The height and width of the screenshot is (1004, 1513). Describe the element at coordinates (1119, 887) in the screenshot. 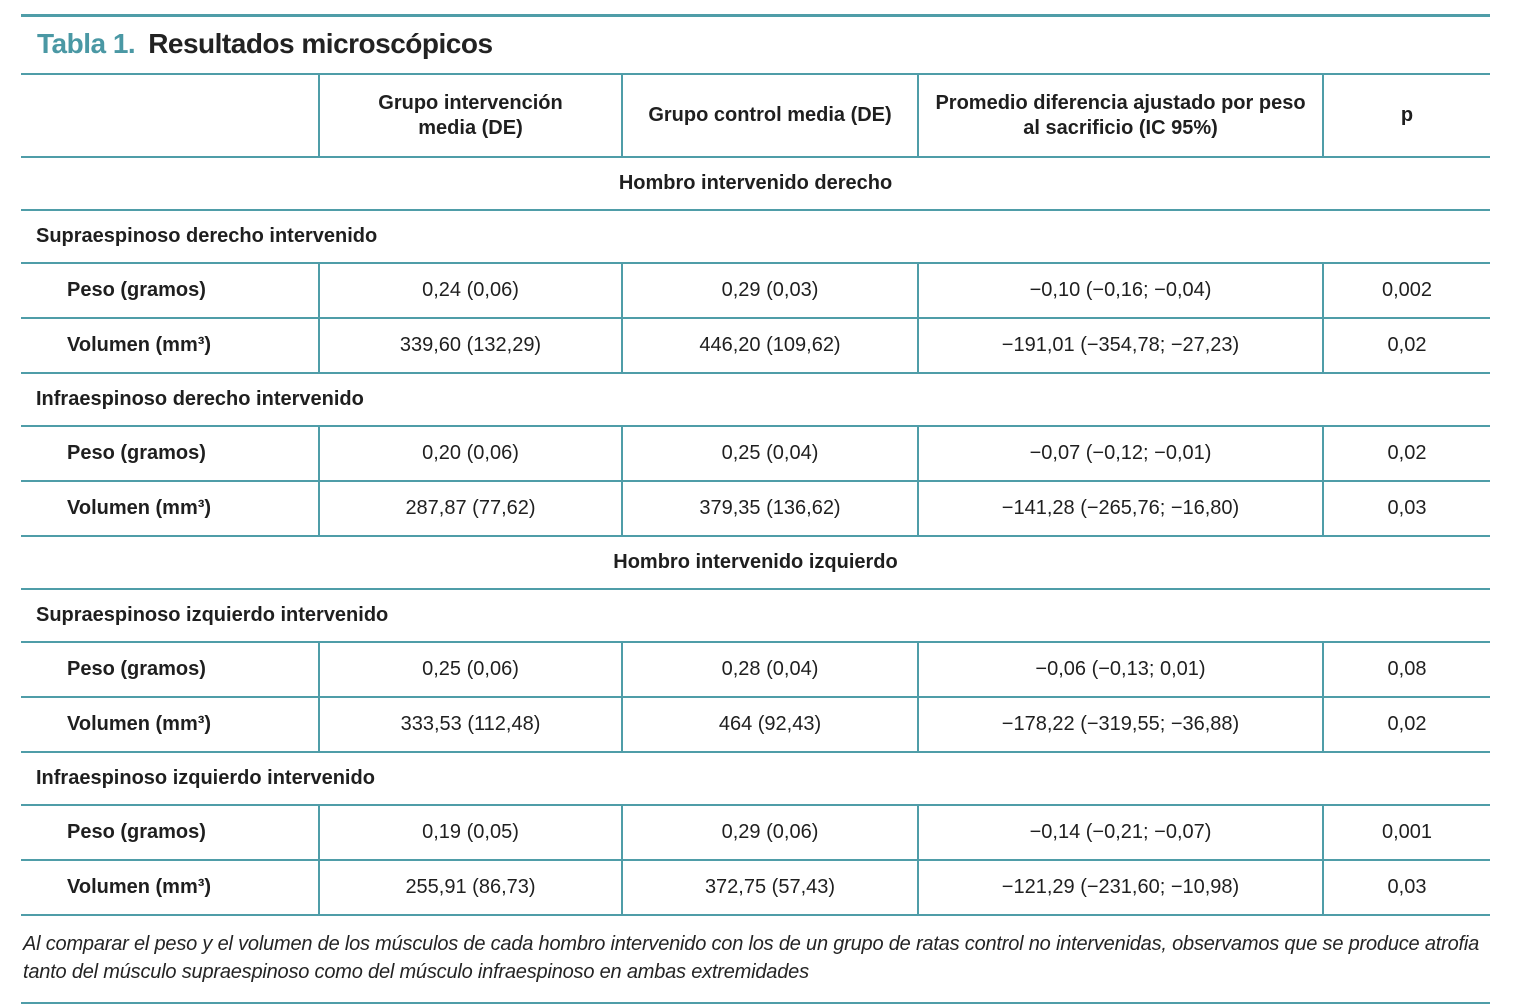

I see `cell-adjusted-difference: −121,29 (−231,60; −10,98)` at that location.